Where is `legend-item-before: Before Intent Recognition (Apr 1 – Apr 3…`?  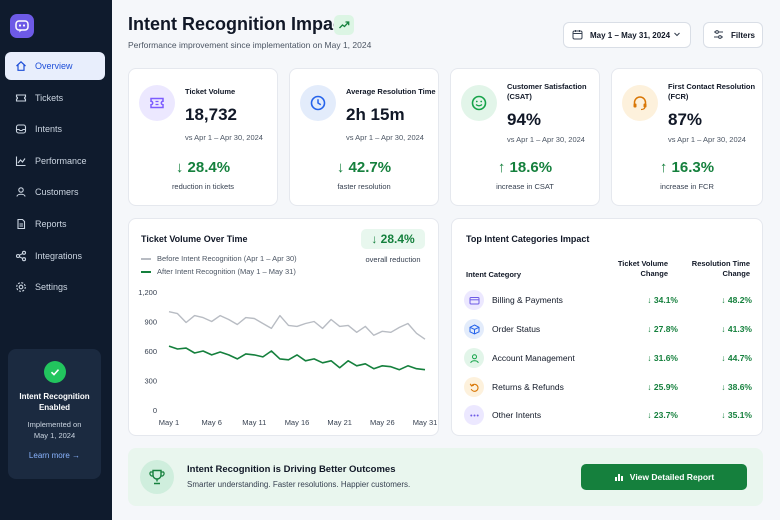
legend-item-before: Before Intent Recognition (Apr 1 – Apr 3… is located at coordinates (219, 258).